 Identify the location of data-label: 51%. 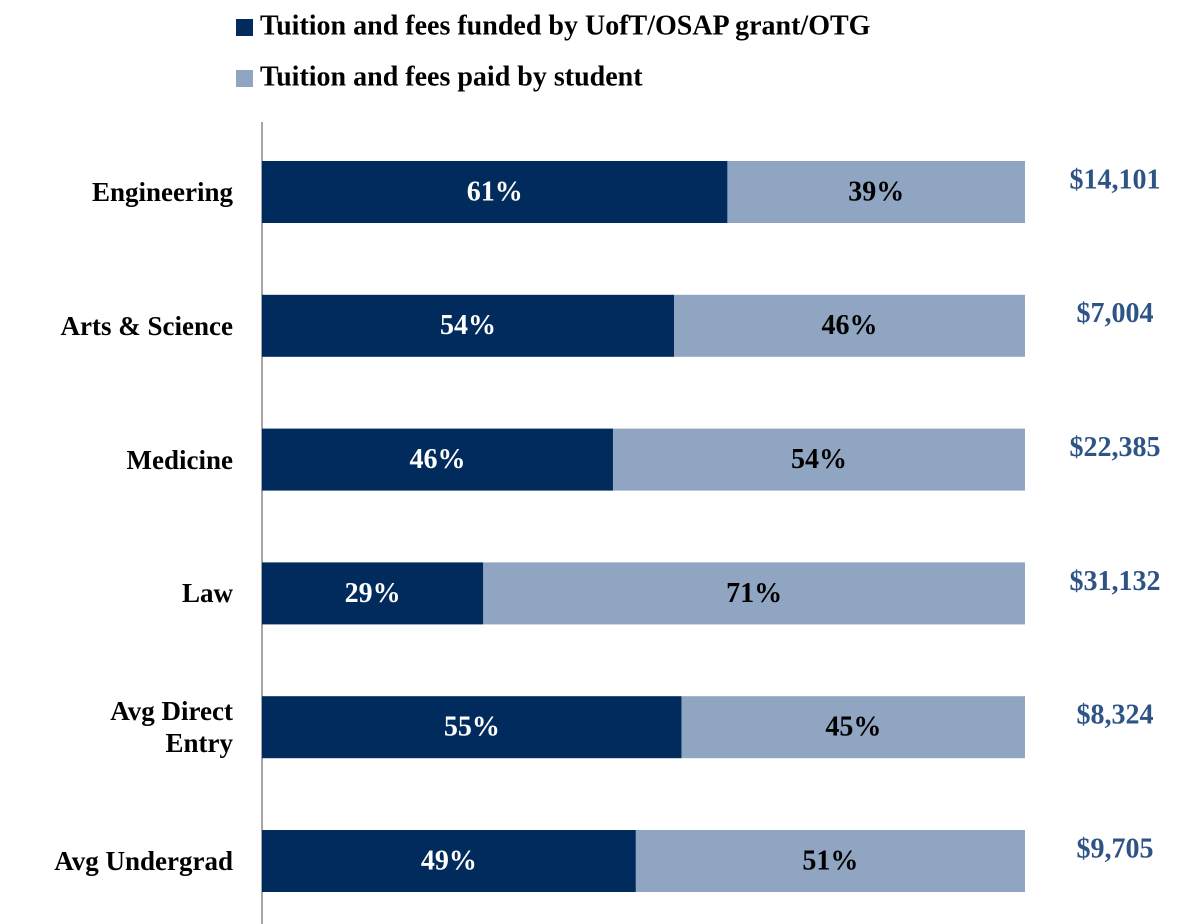
(830, 860).